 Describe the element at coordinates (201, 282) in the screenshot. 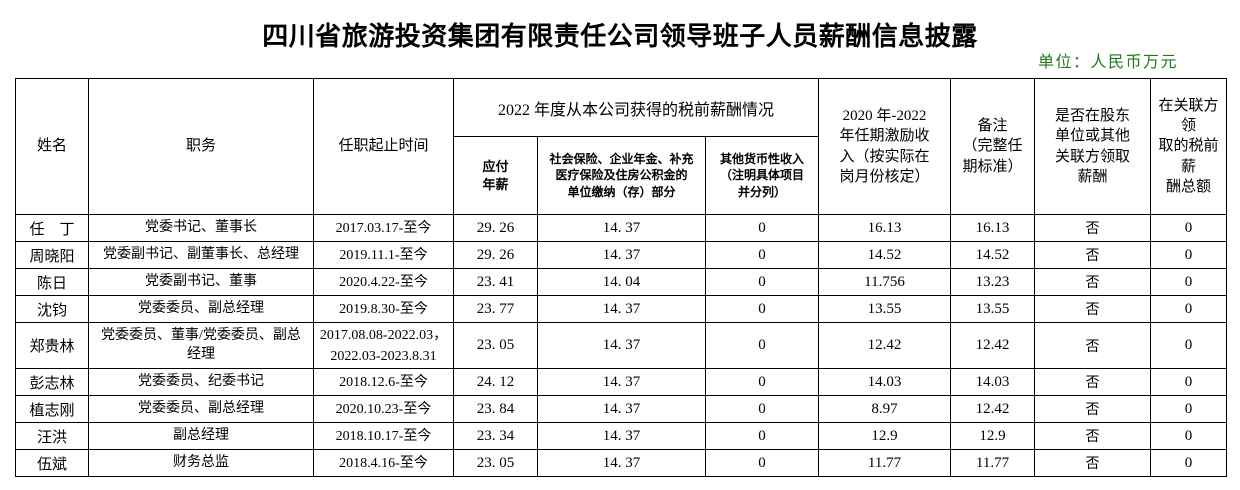

I see `cell-position: 党委副书记、董事` at that location.